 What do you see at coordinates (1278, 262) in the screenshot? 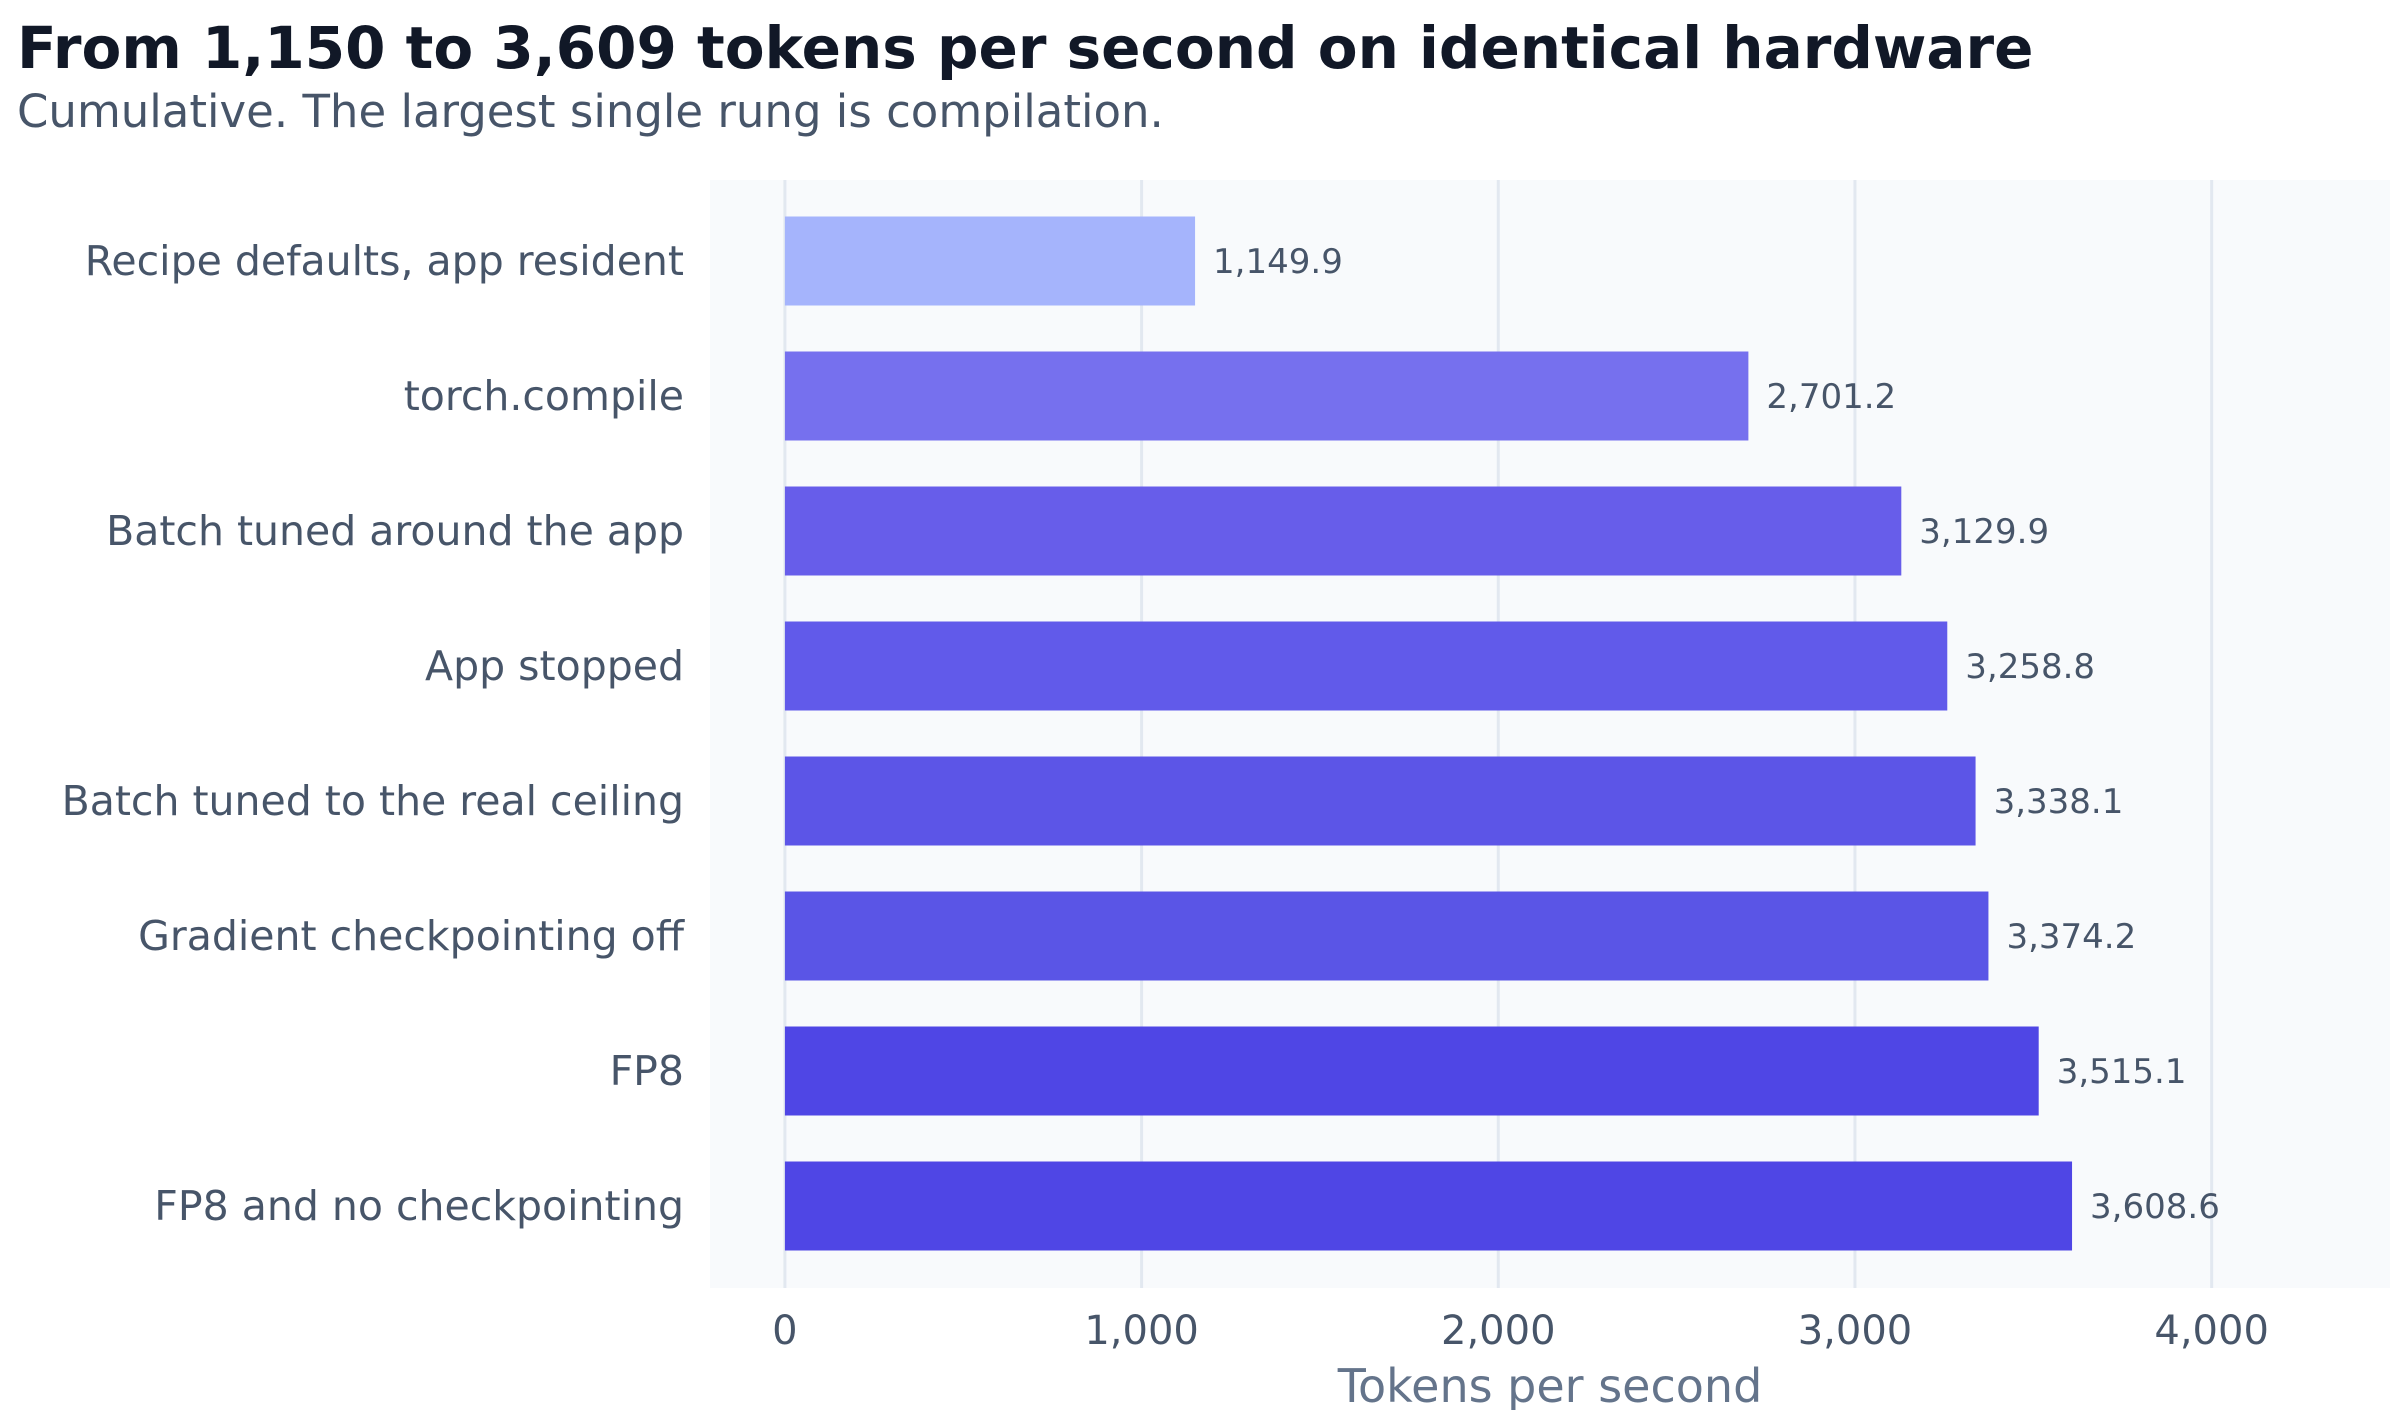
I see `value-label: 1,149.9` at bounding box center [1278, 262].